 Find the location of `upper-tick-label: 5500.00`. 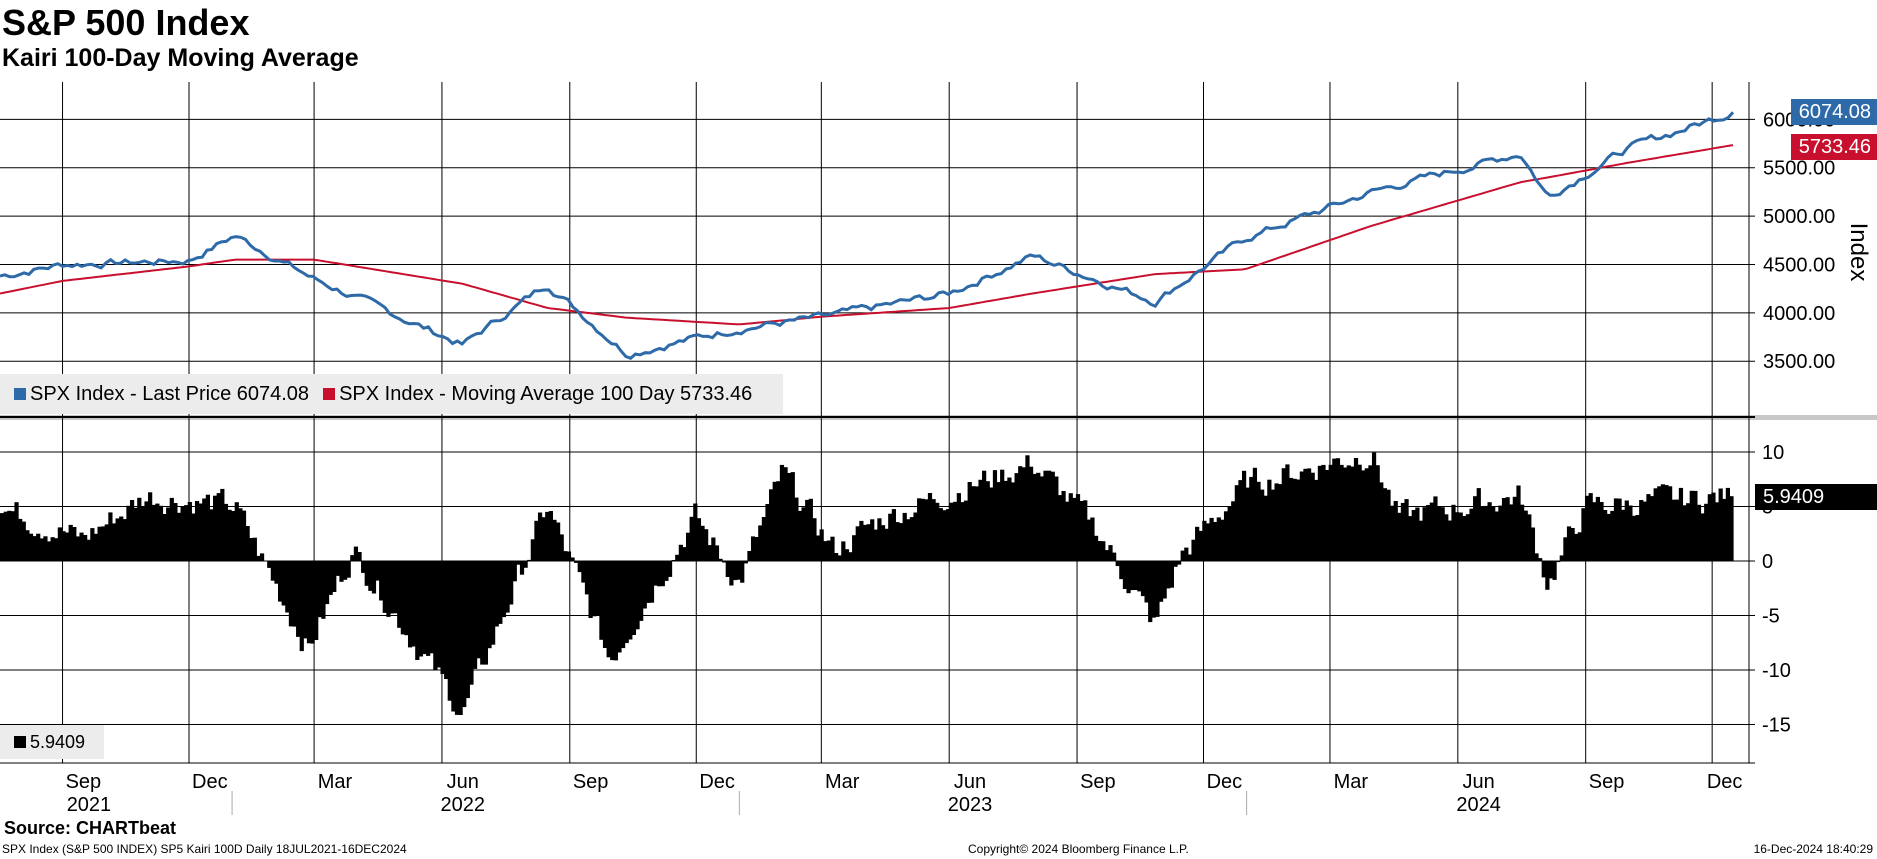

upper-tick-label: 5500.00 is located at coordinates (1799, 169).